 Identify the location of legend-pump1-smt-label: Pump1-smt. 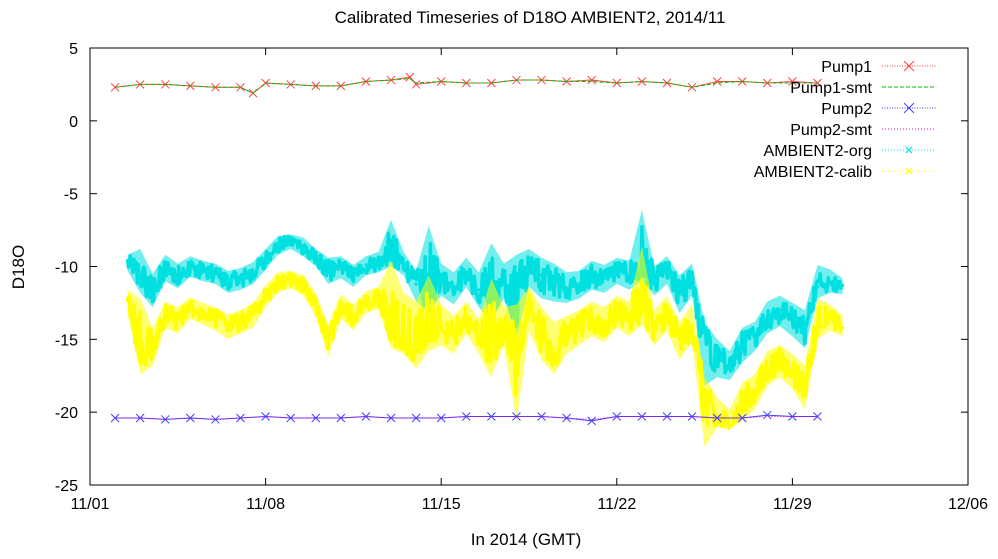
(831, 88).